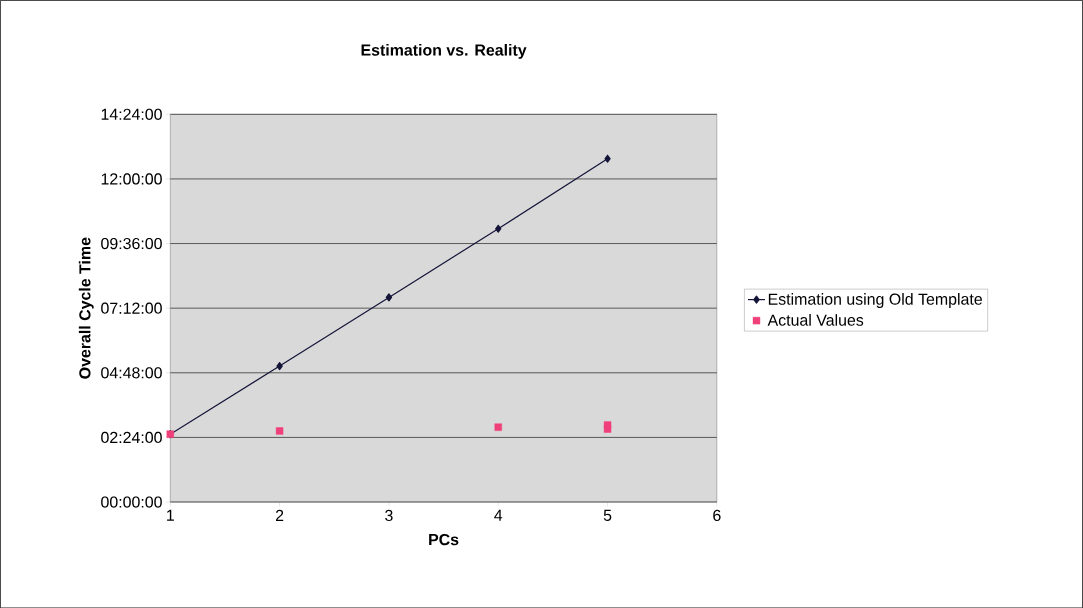 The height and width of the screenshot is (608, 1083). I want to click on x-axis-title: PCs, so click(444, 539).